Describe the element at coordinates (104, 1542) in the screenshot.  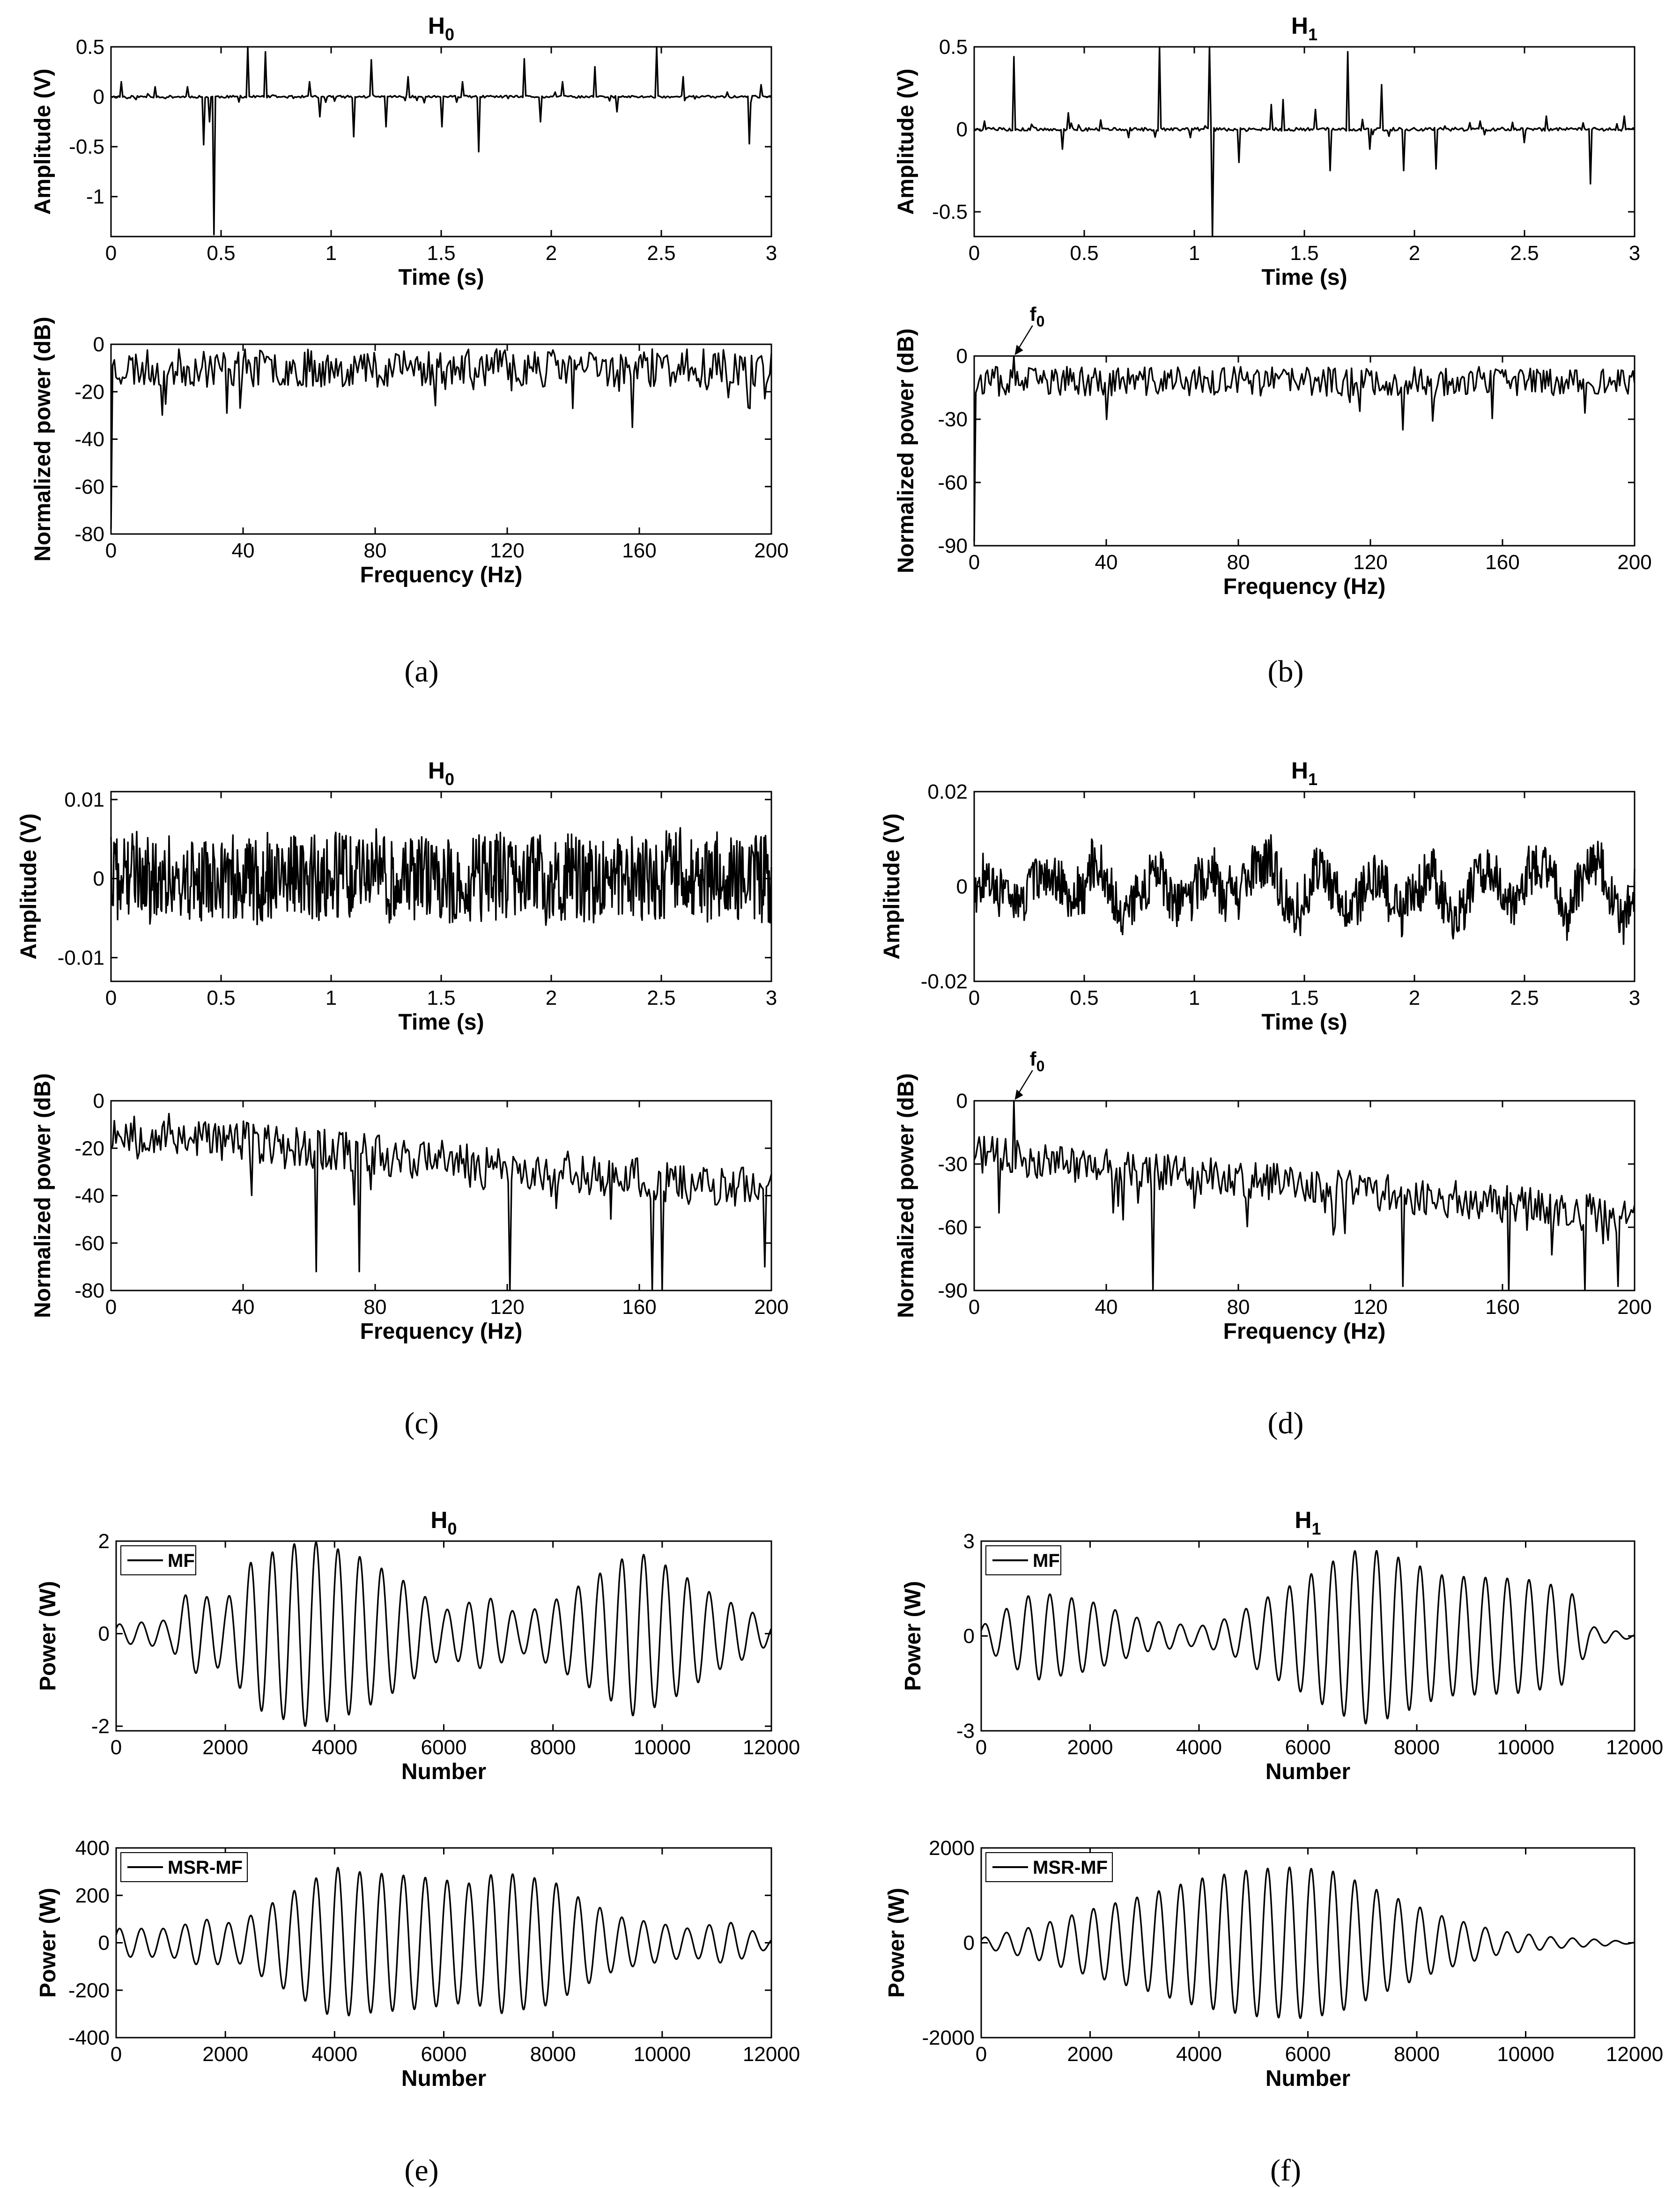
I see `y-tick-label: 2` at that location.